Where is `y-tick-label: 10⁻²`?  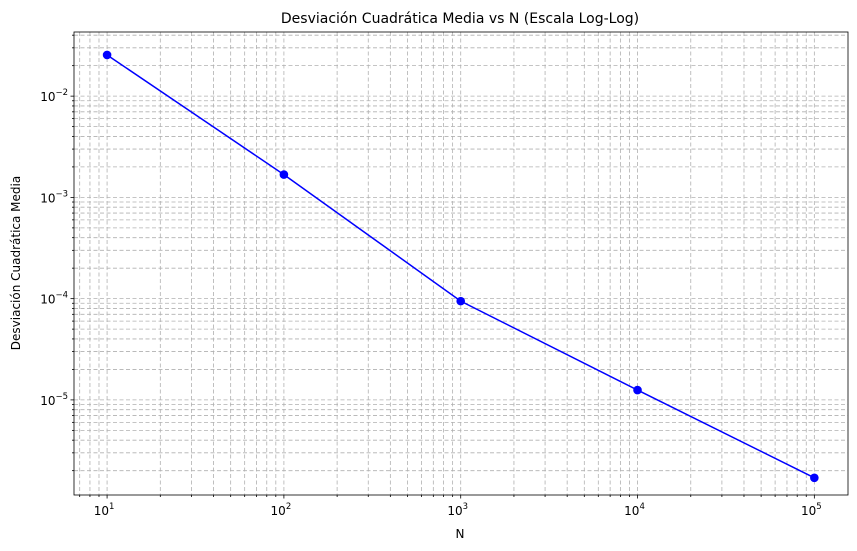 y-tick-label: 10⁻² is located at coordinates (54, 96).